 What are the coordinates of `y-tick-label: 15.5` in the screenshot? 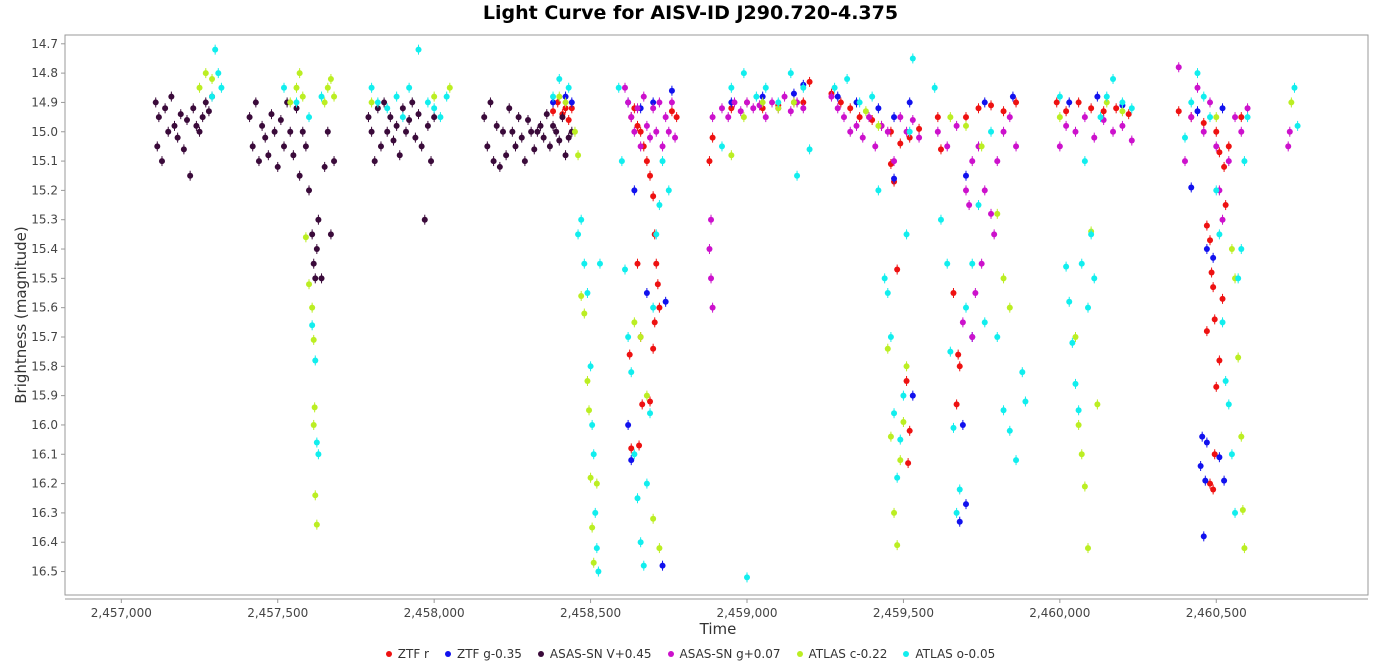 It's located at (44, 278).